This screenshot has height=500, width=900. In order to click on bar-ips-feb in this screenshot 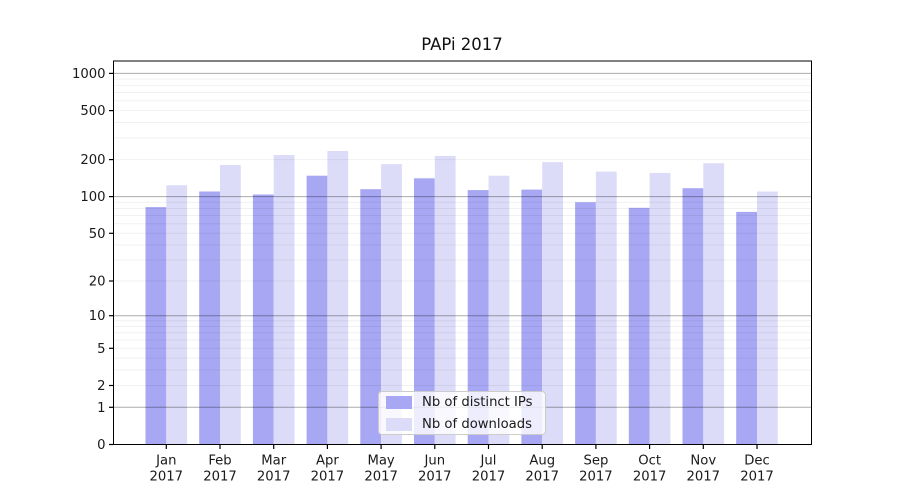, I will do `click(209, 318)`.